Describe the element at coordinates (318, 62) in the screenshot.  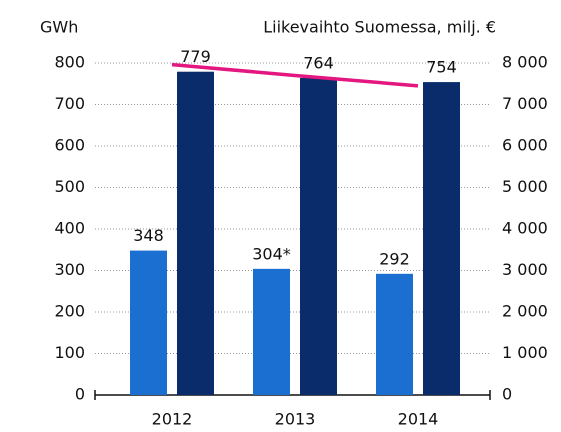
I see `data-label: 764` at that location.